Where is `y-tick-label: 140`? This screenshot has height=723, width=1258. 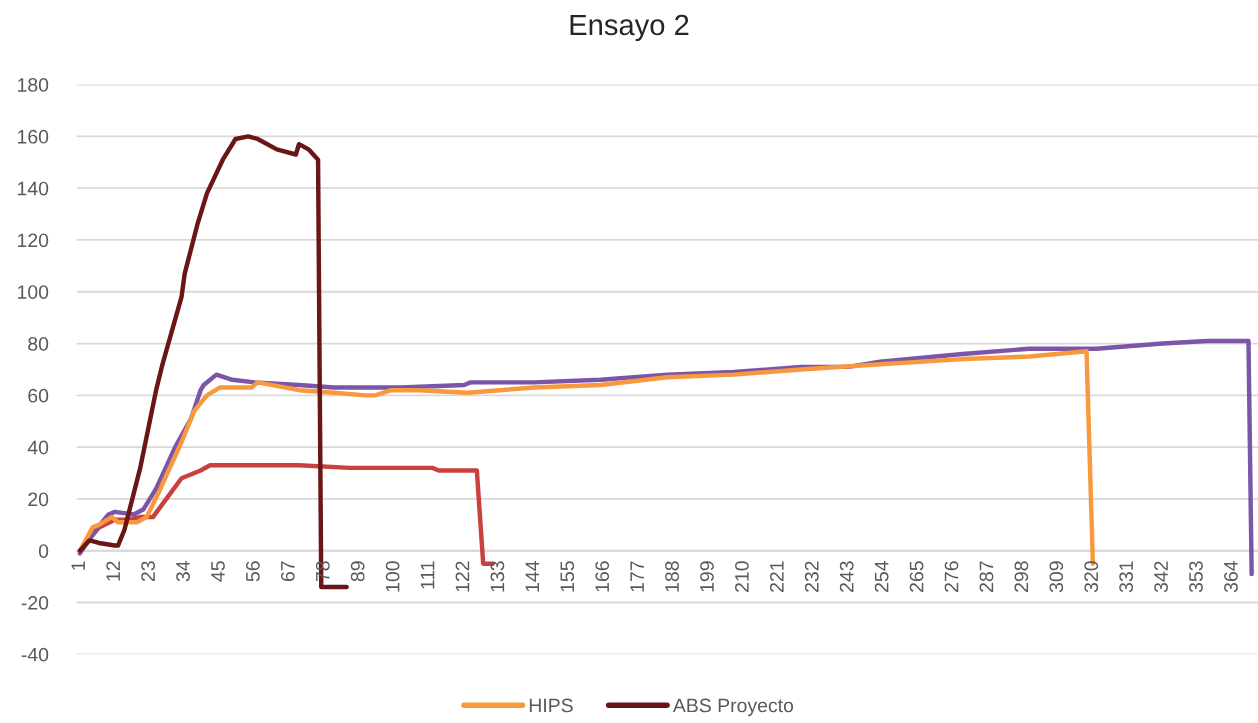 y-tick-label: 140 is located at coordinates (33, 188).